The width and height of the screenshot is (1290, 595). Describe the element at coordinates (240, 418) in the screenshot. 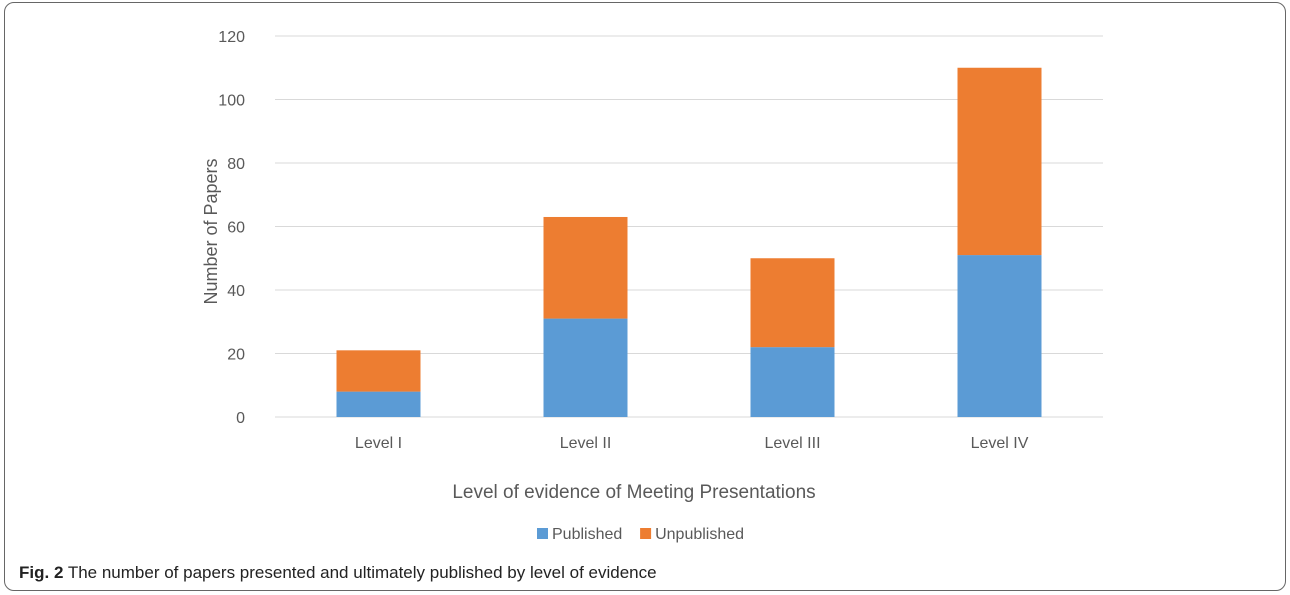

I see `y-tick-label: 0` at that location.